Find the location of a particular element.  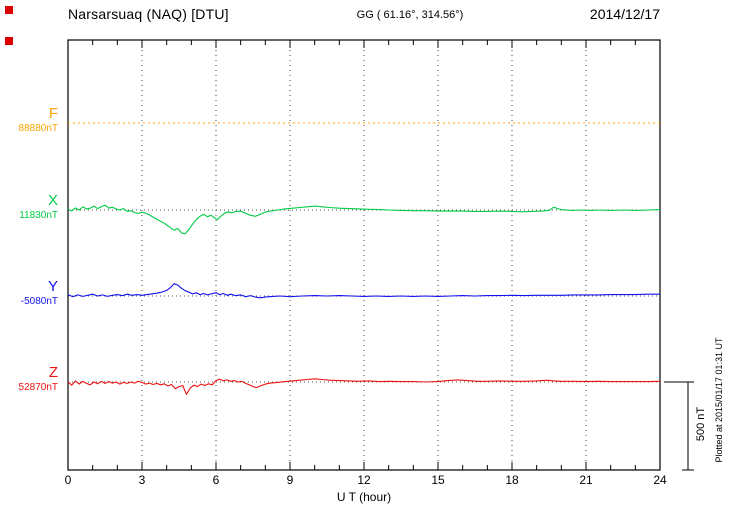

channel-letter-y: Y is located at coordinates (52, 286).